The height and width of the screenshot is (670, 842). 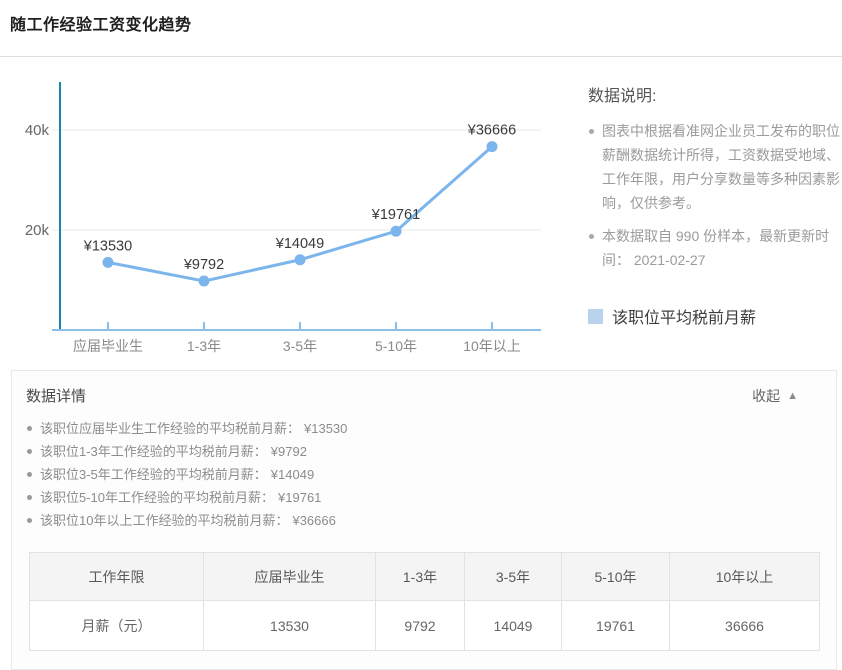 I want to click on salary-table-body: 月薪（元） 13530 9792 14049 19761 36666, so click(x=424, y=625).